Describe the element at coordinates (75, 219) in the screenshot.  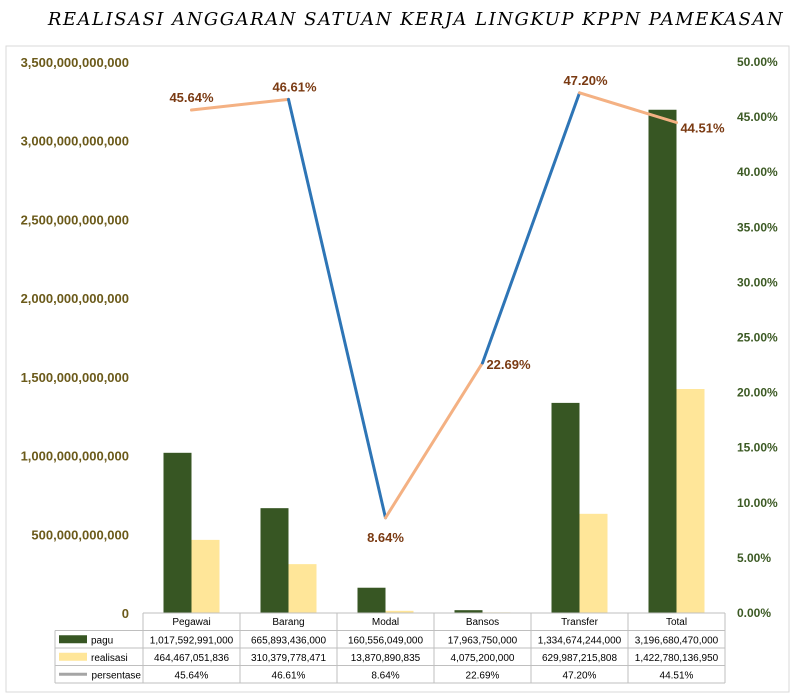
I see `y-left-tick-label: 2,500,000,000,000` at that location.